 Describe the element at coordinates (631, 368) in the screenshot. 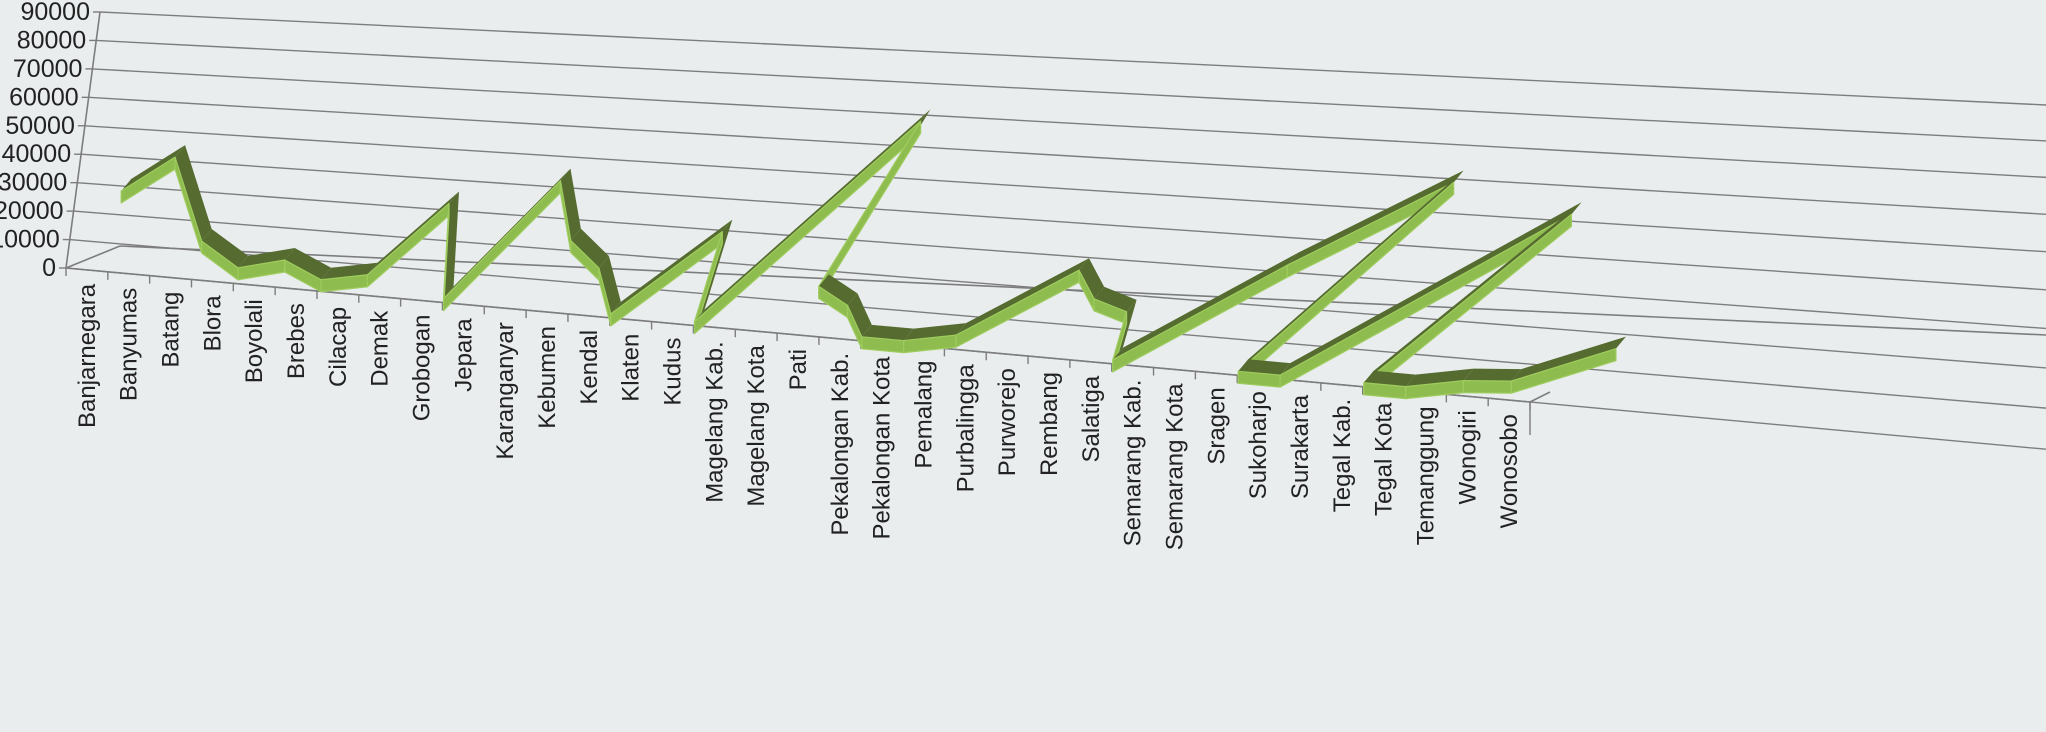

I see `x-tick-label: Klaten` at that location.